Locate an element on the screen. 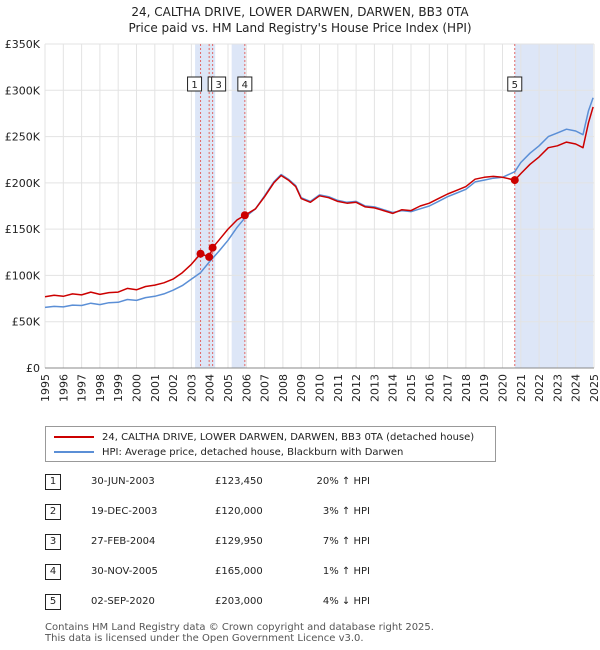  transaction-hpi-diff: 1% ↑ HPI is located at coordinates (346, 571).